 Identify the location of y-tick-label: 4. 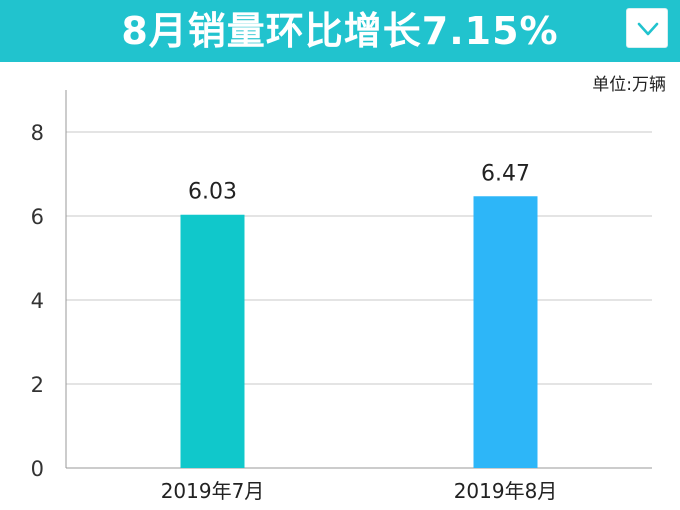
(37, 301).